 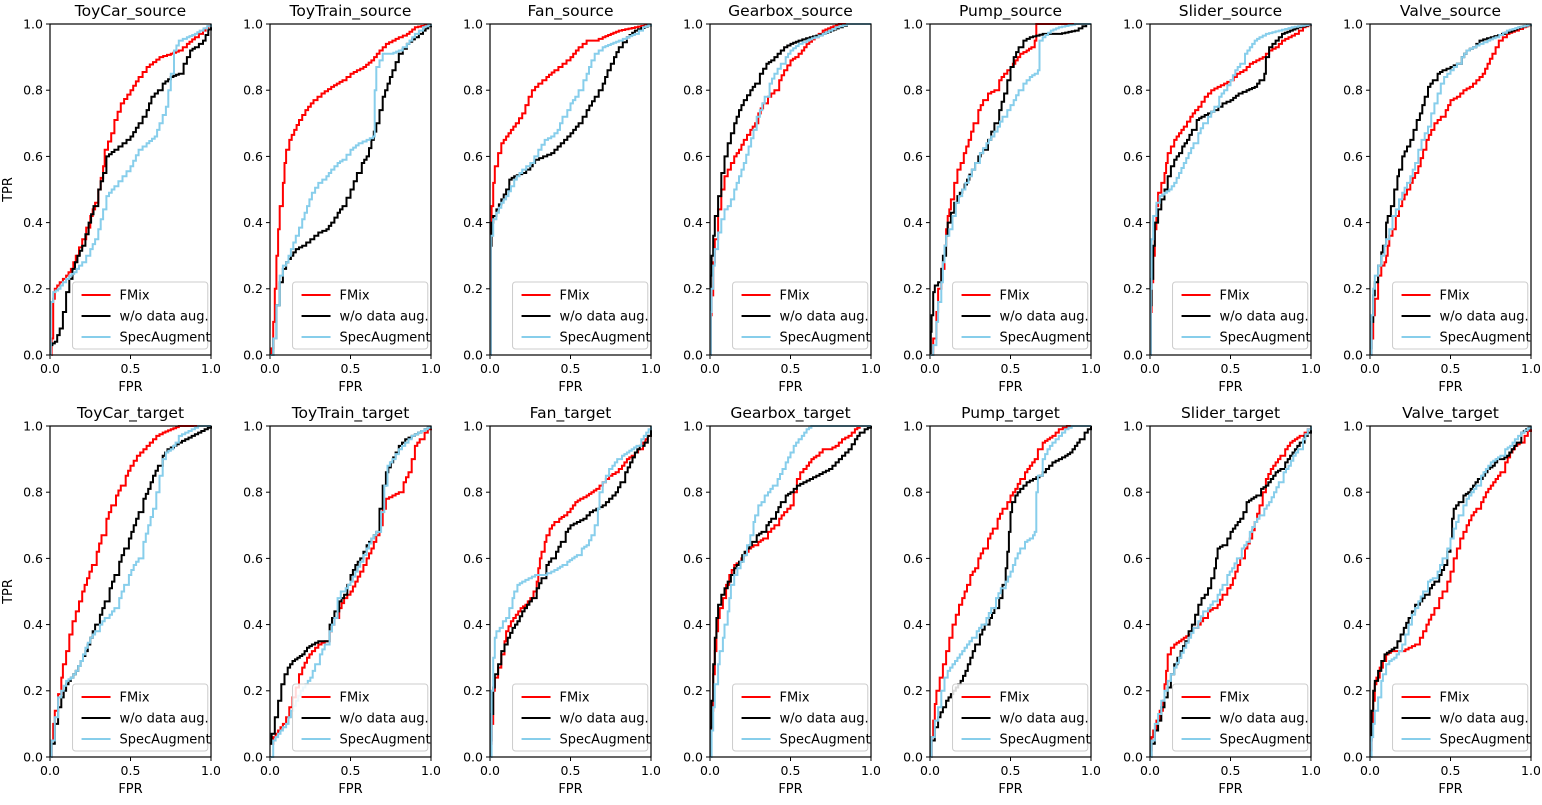 What do you see at coordinates (350, 11) in the screenshot?
I see `plot-title: ToyTrain_source` at bounding box center [350, 11].